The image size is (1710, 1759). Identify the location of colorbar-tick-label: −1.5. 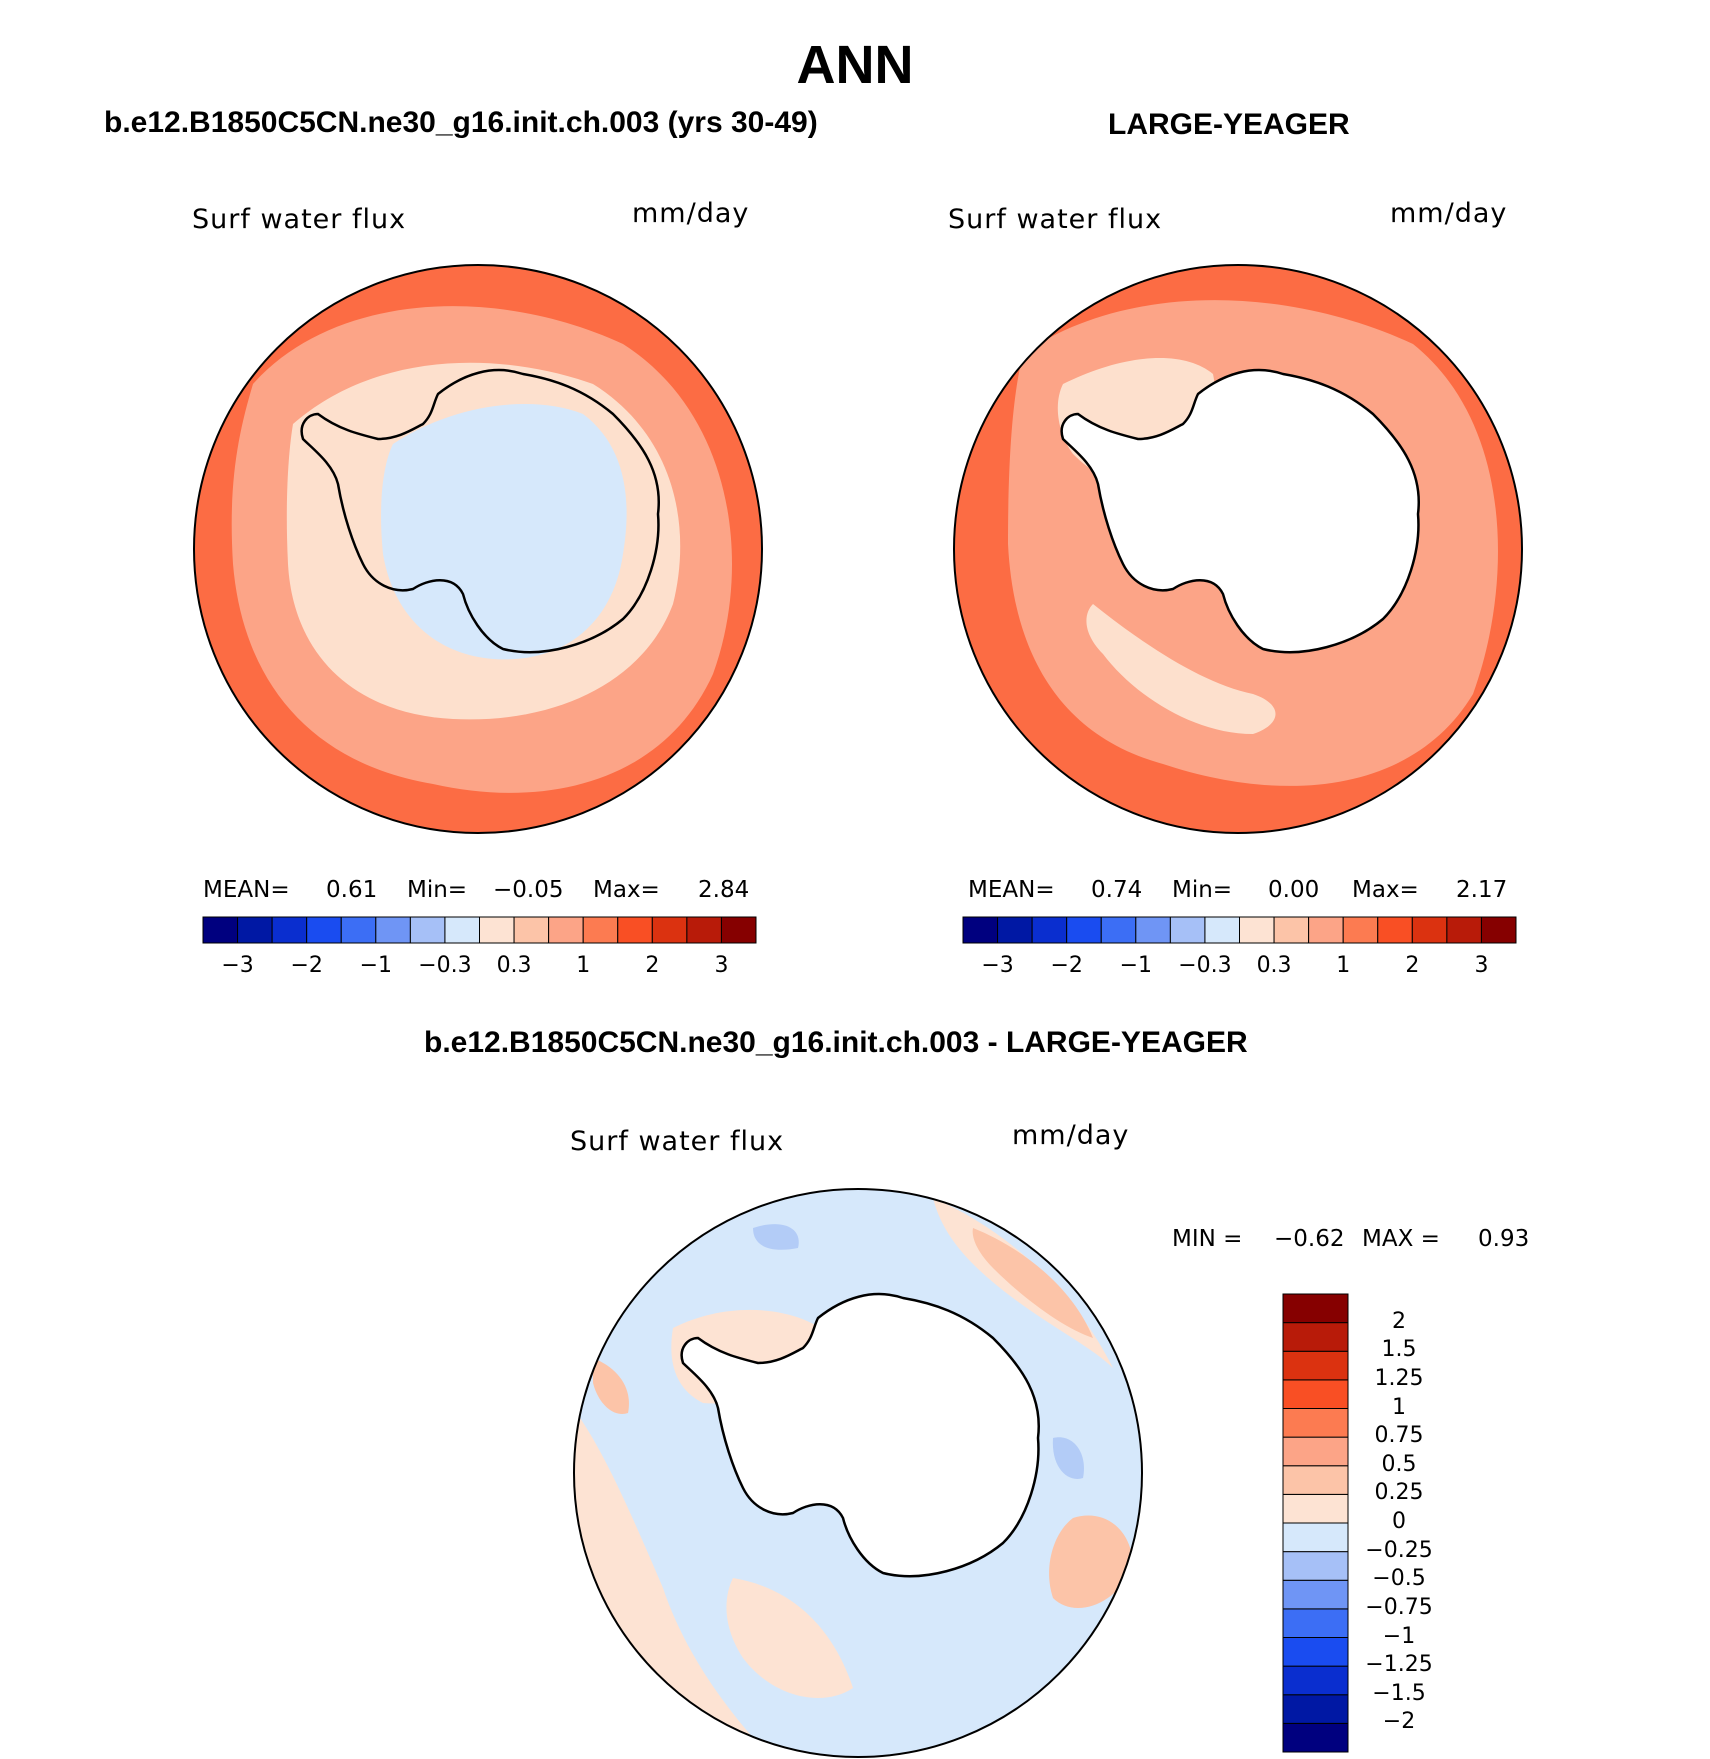
(1399, 1693).